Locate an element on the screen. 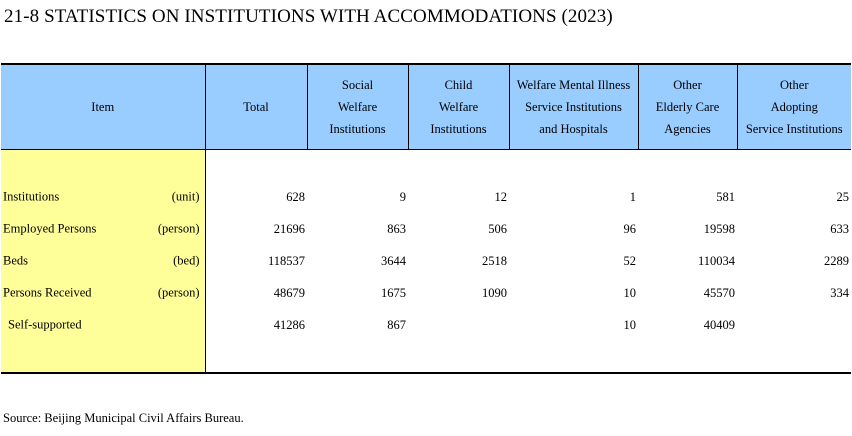 The width and height of the screenshot is (852, 436). cell-elderly-care: 19598 is located at coordinates (719, 228).